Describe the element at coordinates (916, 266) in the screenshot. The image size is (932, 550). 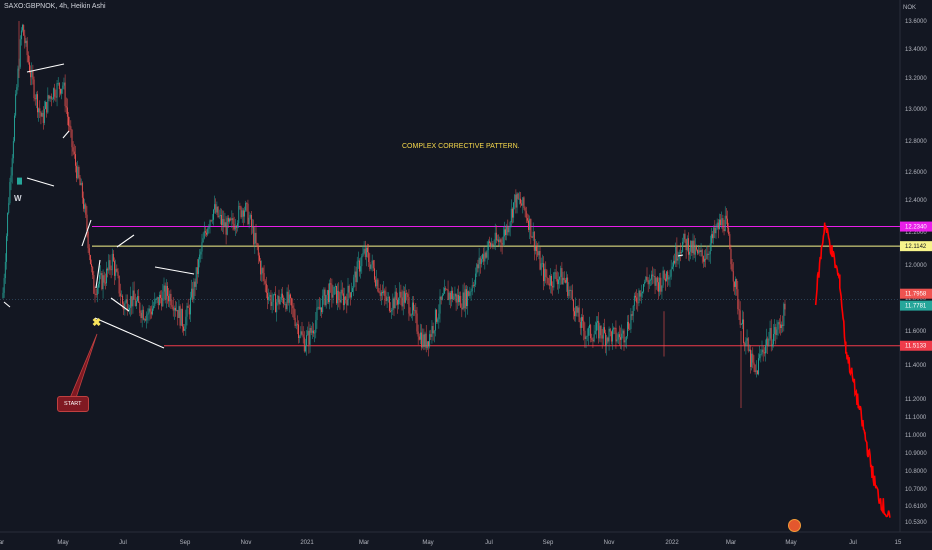
I see `y-tick-label: 12.0000` at that location.